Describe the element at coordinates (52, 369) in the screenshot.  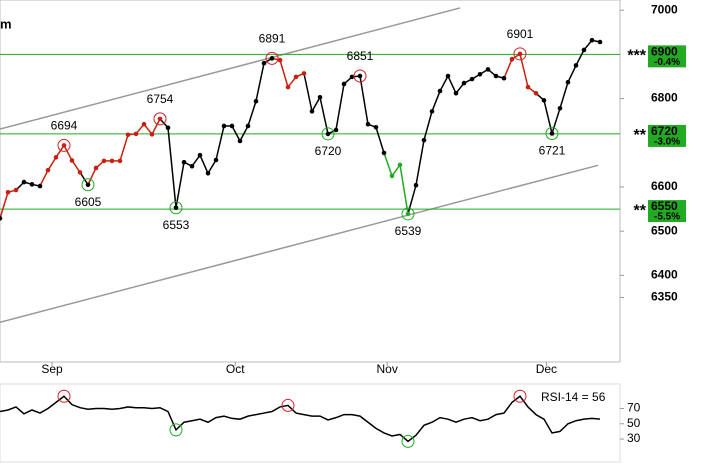
I see `x-tick-label: Sep` at that location.